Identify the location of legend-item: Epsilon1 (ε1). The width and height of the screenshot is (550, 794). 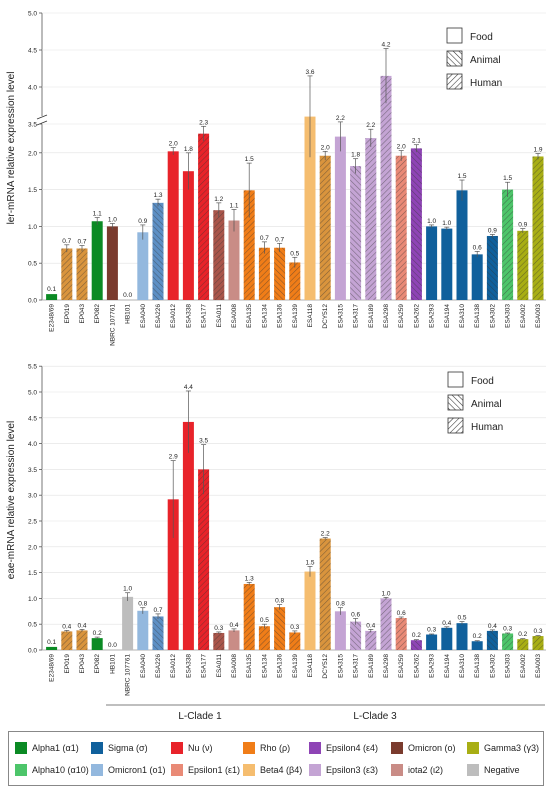
(205, 770).